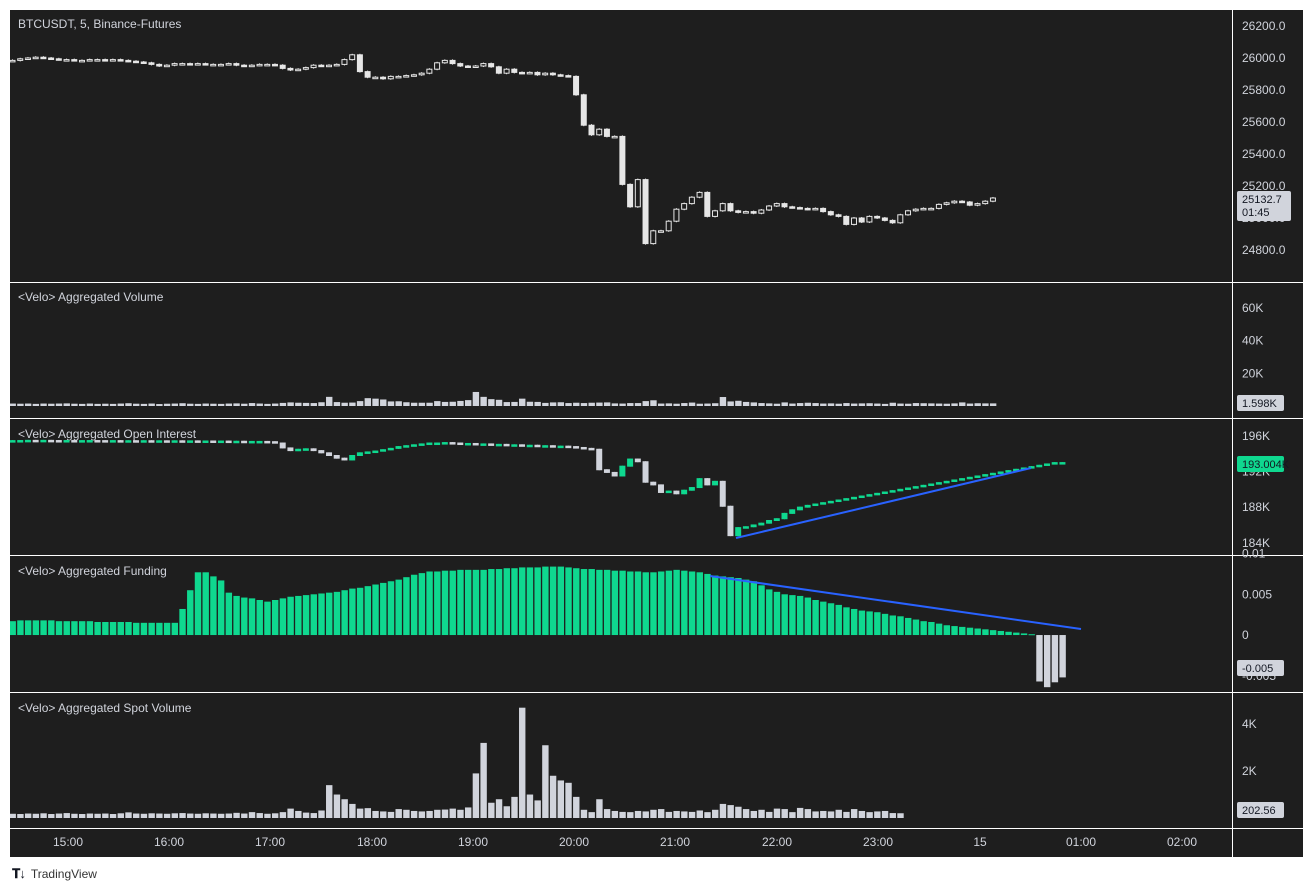 This screenshot has width=1313, height=892. I want to click on open-interest-pane: <Velo> Aggregated Open Interest, so click(537, 483).